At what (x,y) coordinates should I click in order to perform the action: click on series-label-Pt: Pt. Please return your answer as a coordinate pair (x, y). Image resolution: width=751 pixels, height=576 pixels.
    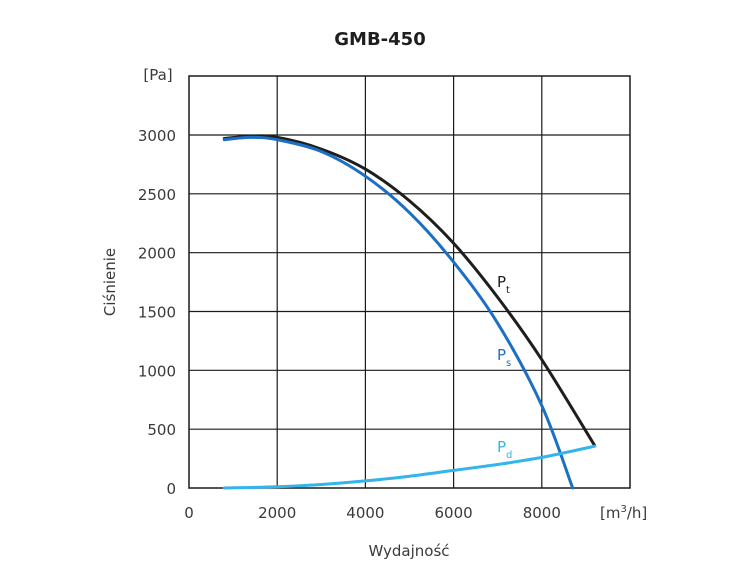
    Looking at the image, I should click on (503, 284).